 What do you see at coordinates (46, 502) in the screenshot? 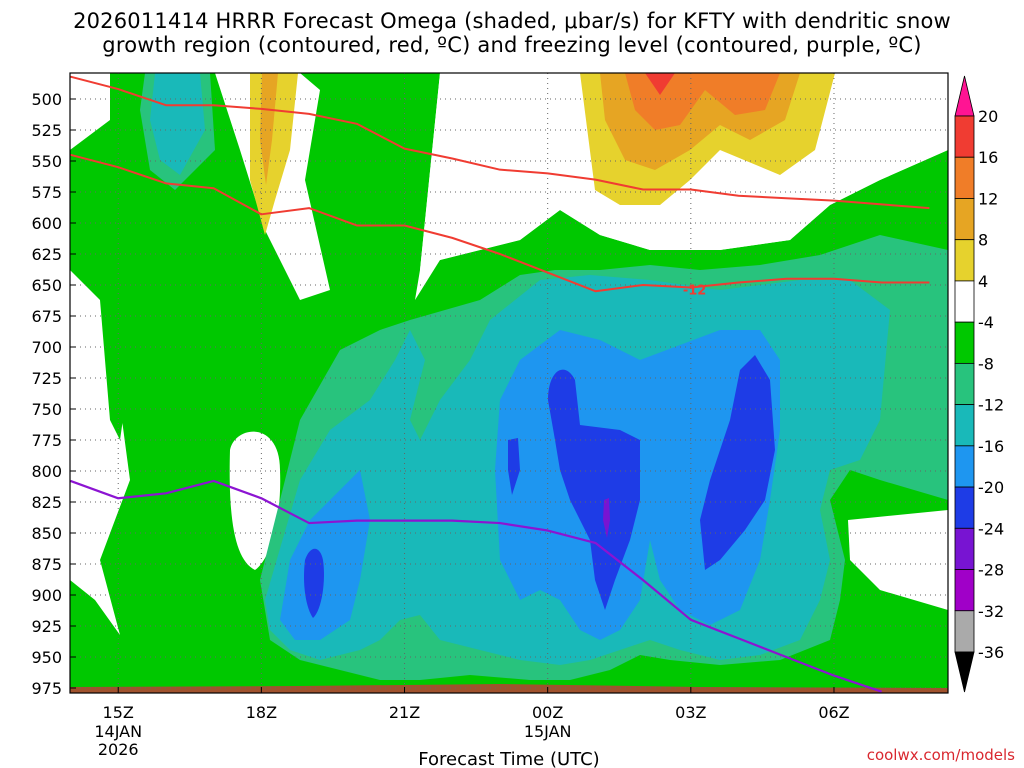
I see `y-tick-label: 825` at bounding box center [46, 502].